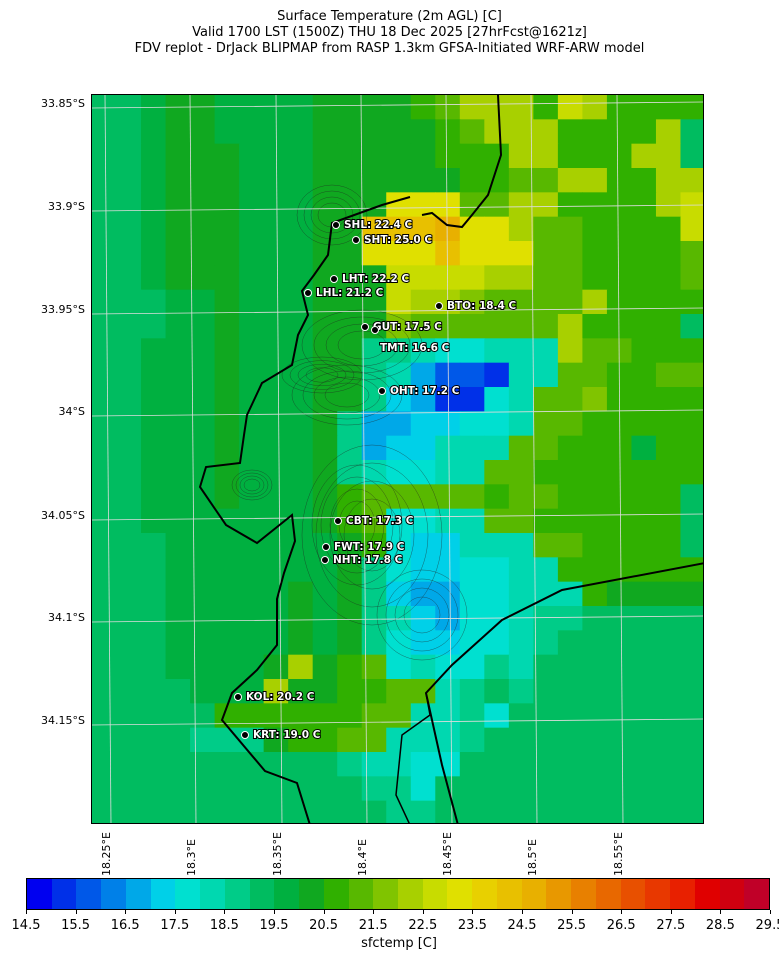 This screenshot has height=962, width=779. What do you see at coordinates (308, 293) in the screenshot?
I see `station-marker-lhl` at bounding box center [308, 293].